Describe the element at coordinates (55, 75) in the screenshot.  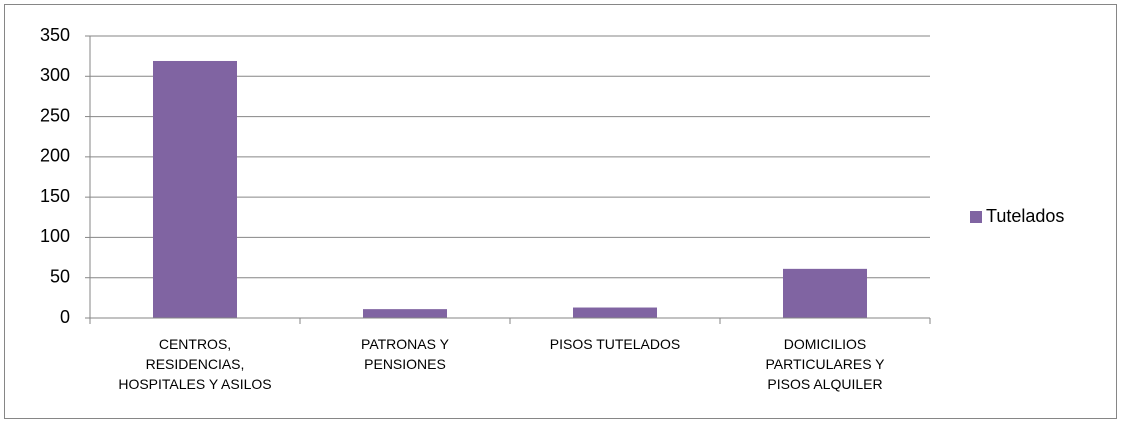
I see `y-tick-label: 300` at that location.